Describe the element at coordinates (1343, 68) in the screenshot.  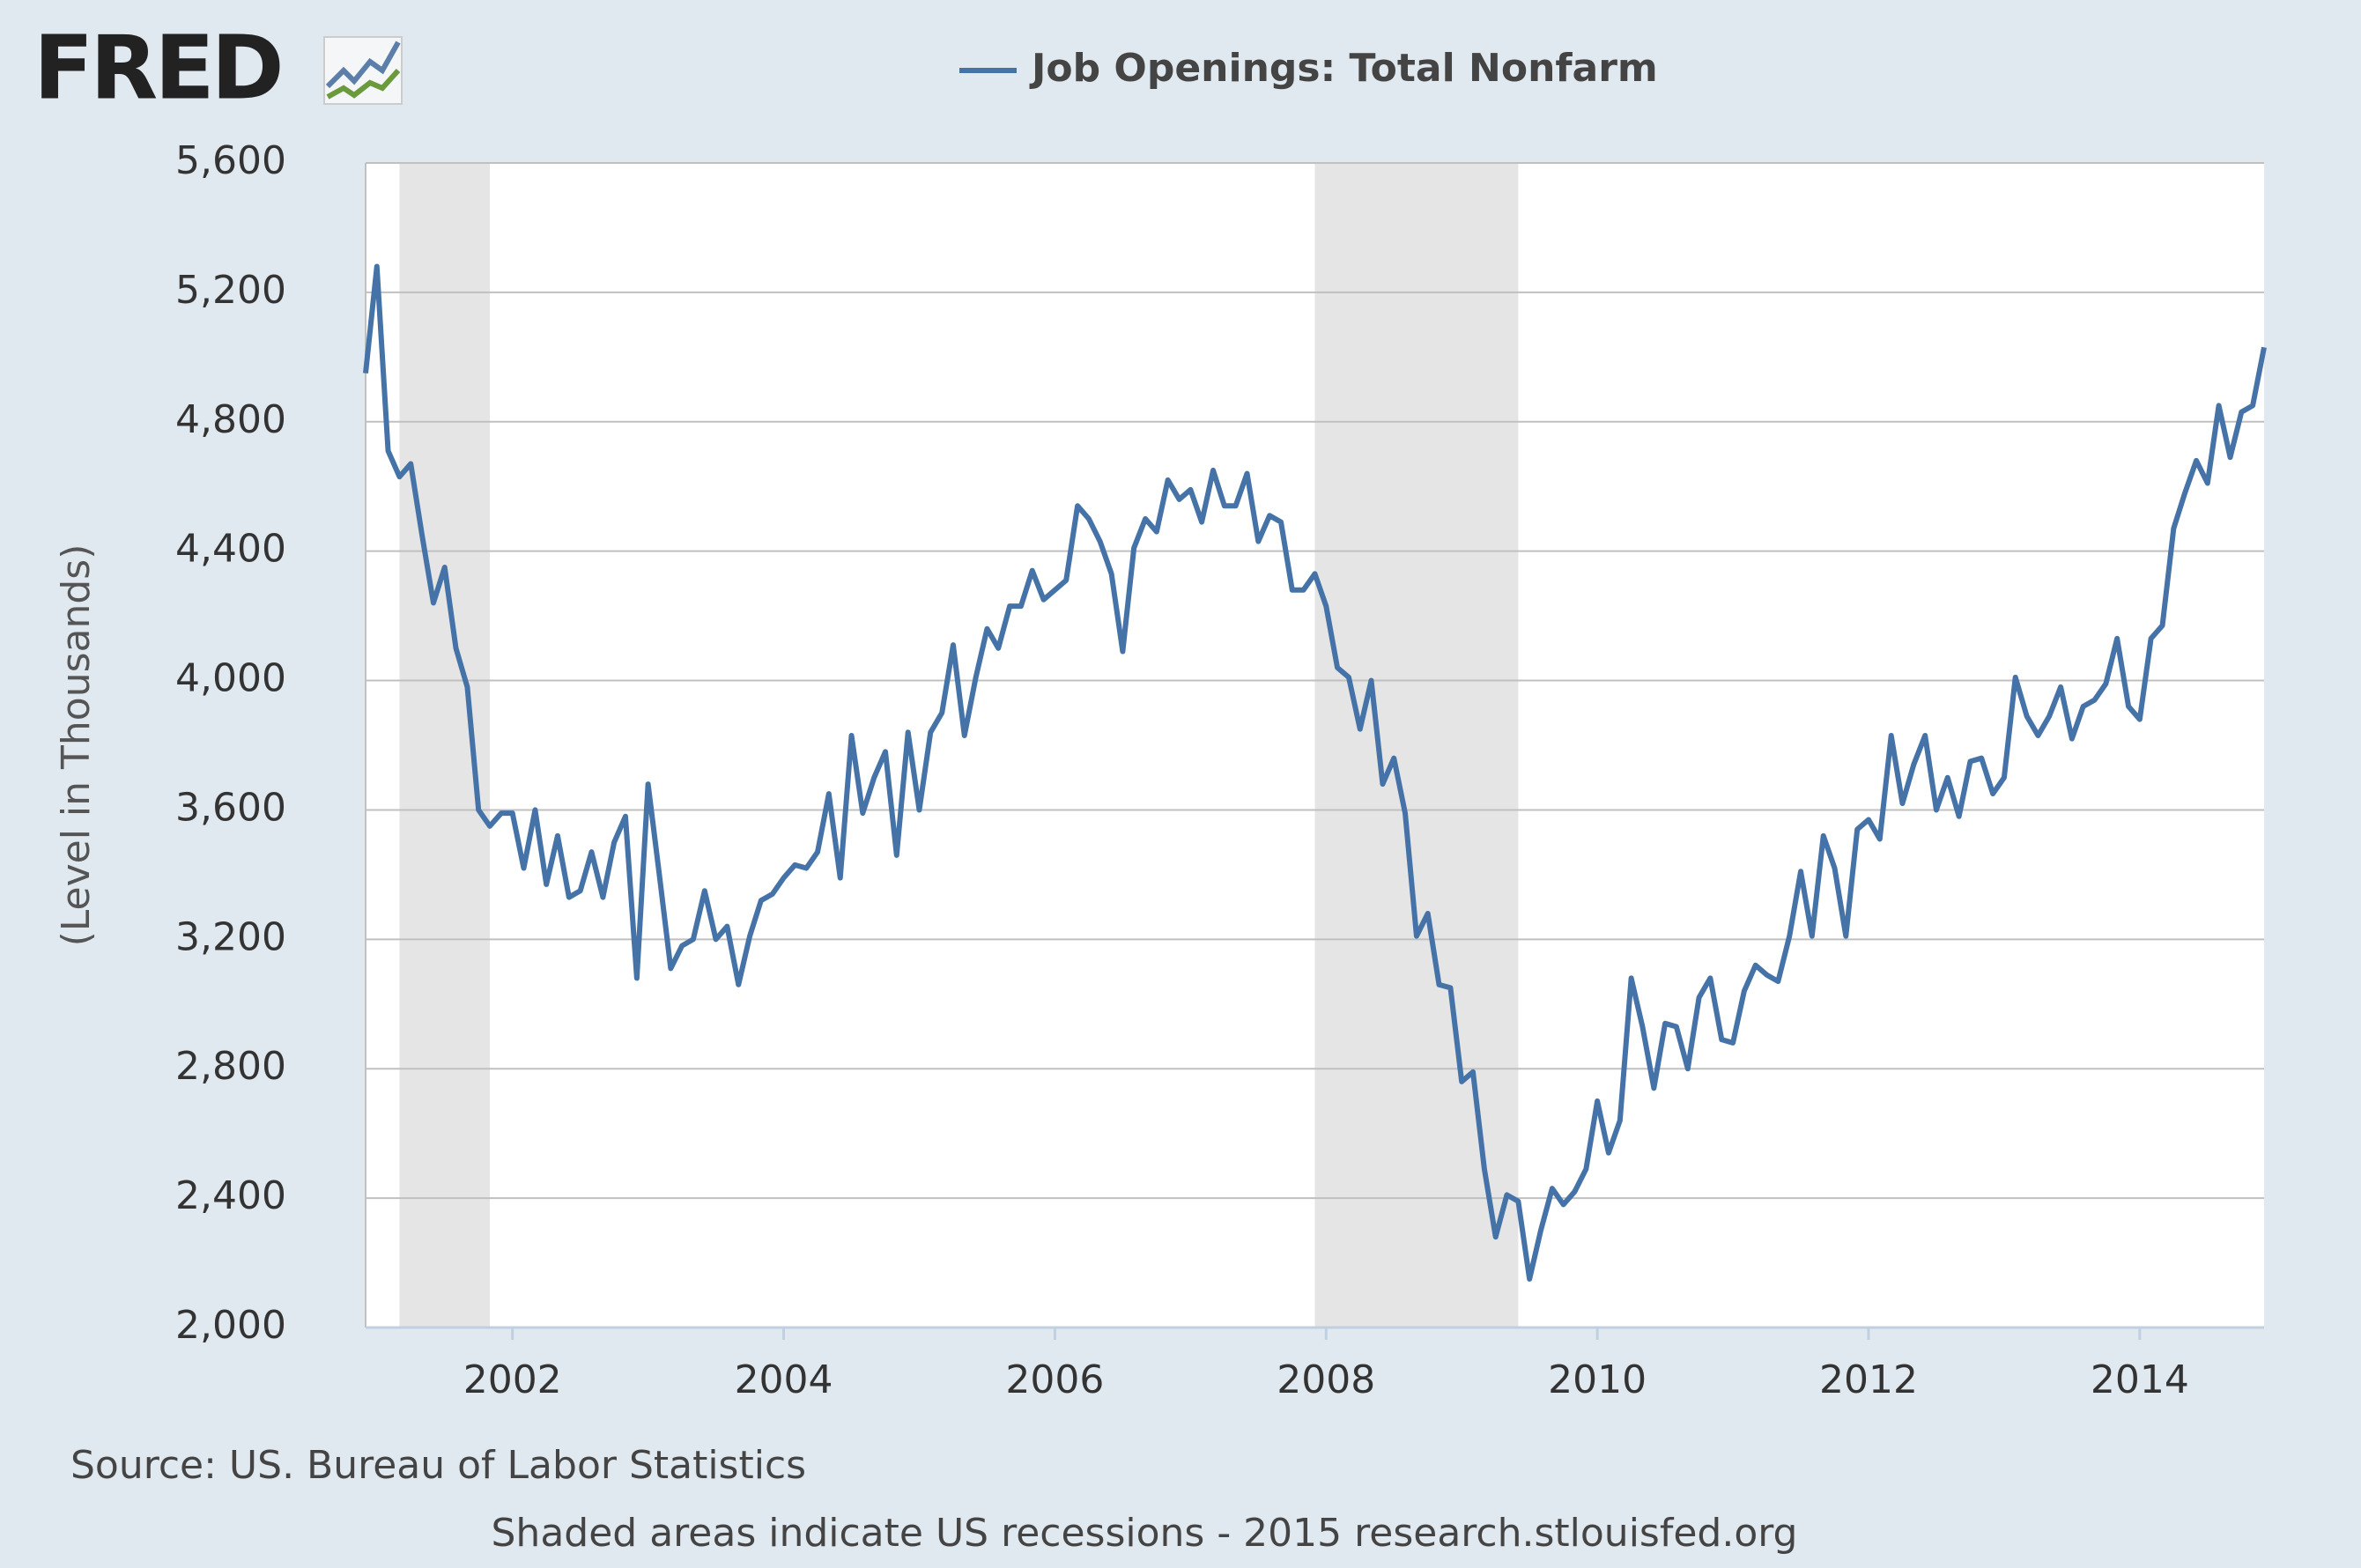
I see `legend-label: Job Openings: Total Nonfarm` at that location.